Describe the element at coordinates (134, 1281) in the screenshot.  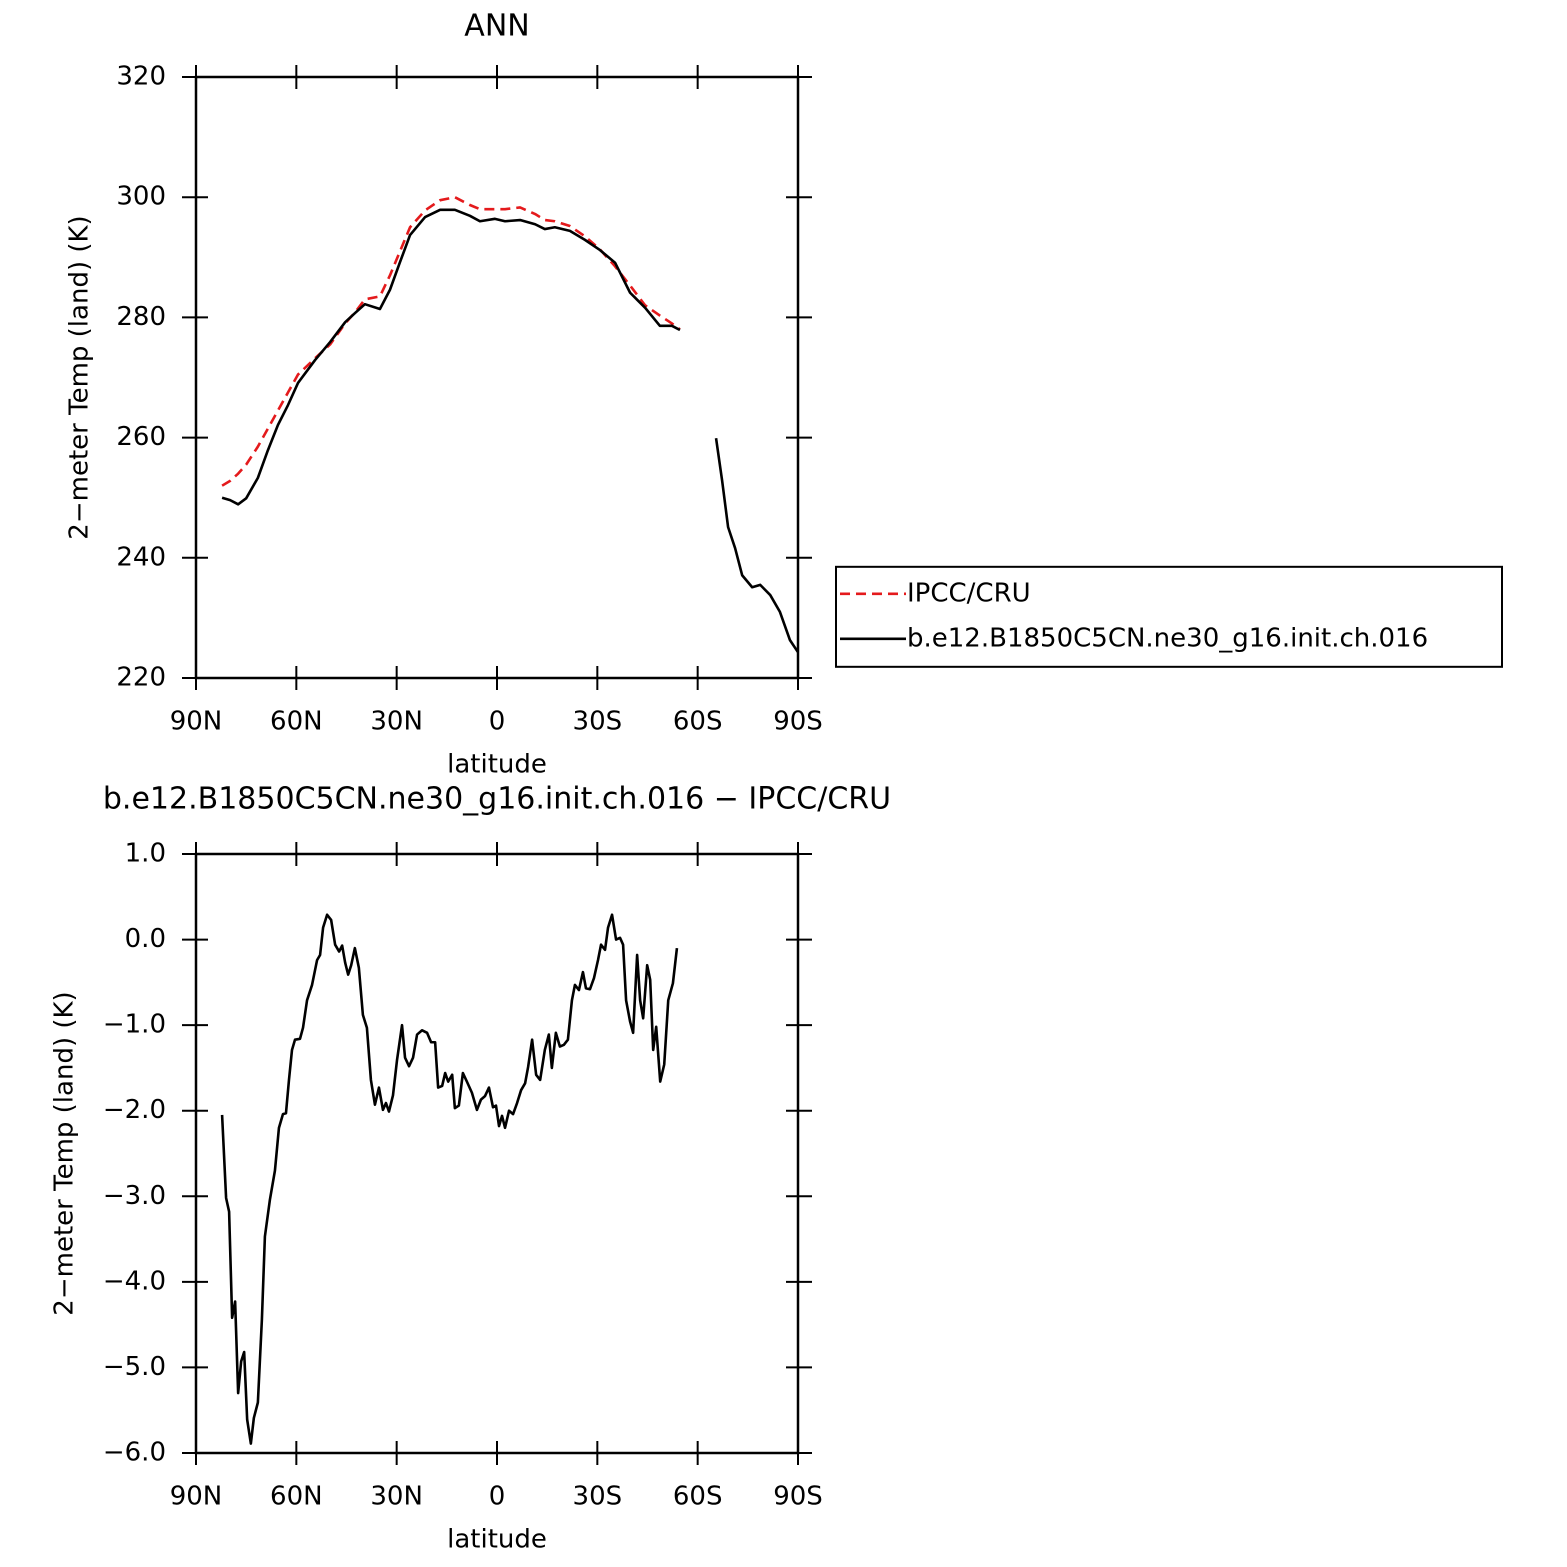
I see `y-tick-label: −4.0` at that location.